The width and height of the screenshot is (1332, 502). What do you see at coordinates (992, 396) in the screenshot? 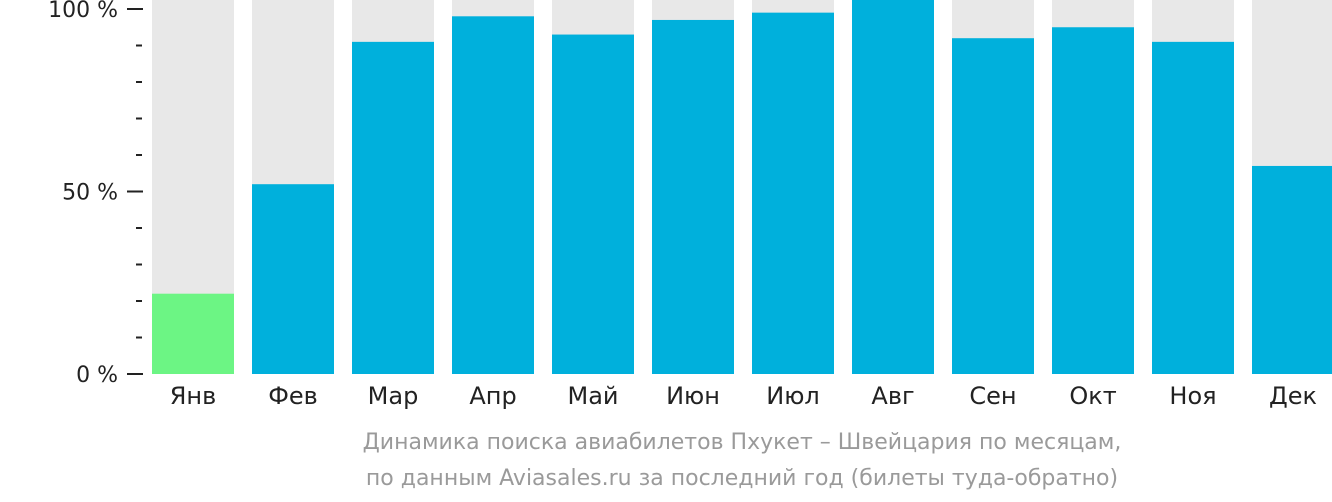
I see `x-tick-label: Сен` at bounding box center [992, 396].